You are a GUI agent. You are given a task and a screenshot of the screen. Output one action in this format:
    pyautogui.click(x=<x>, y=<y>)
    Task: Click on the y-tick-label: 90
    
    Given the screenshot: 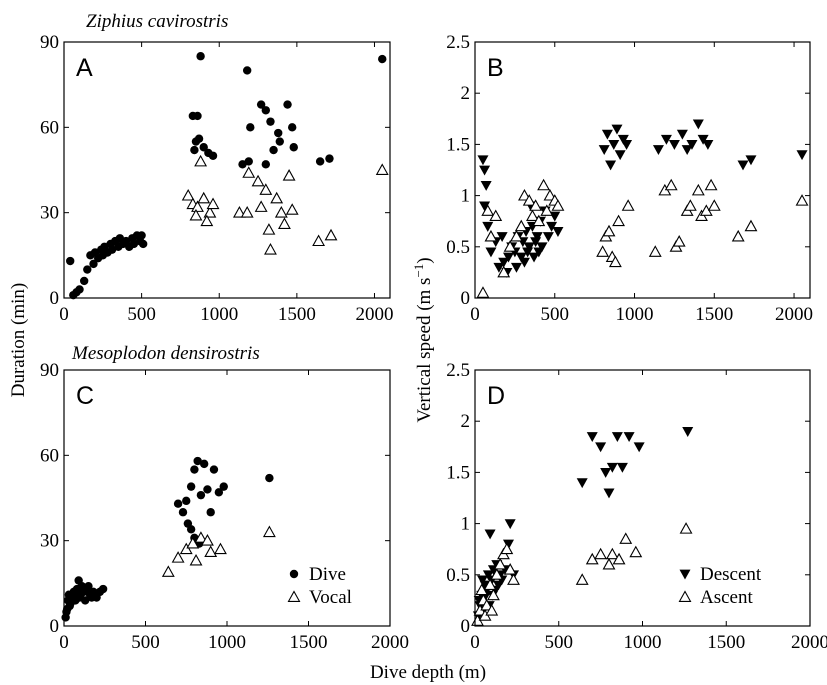 What is the action you would take?
    pyautogui.click(x=49, y=42)
    